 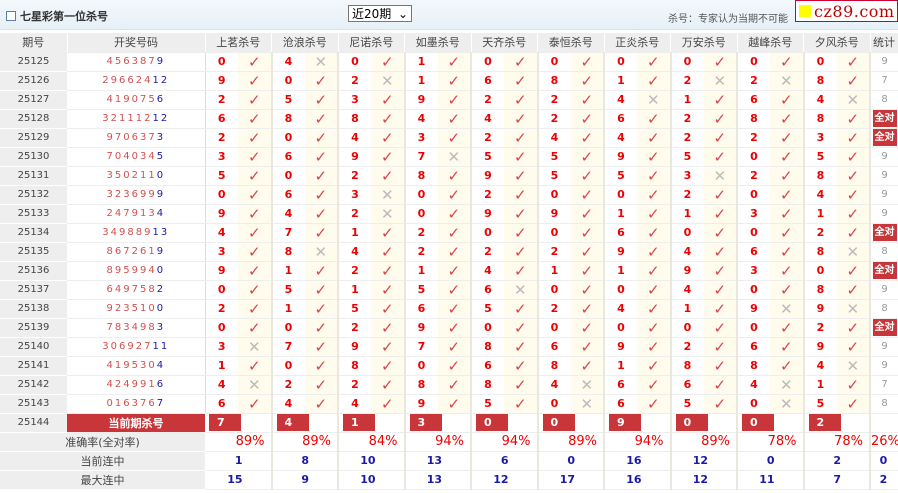 I want to click on draw-digit: 9, so click(x=144, y=384).